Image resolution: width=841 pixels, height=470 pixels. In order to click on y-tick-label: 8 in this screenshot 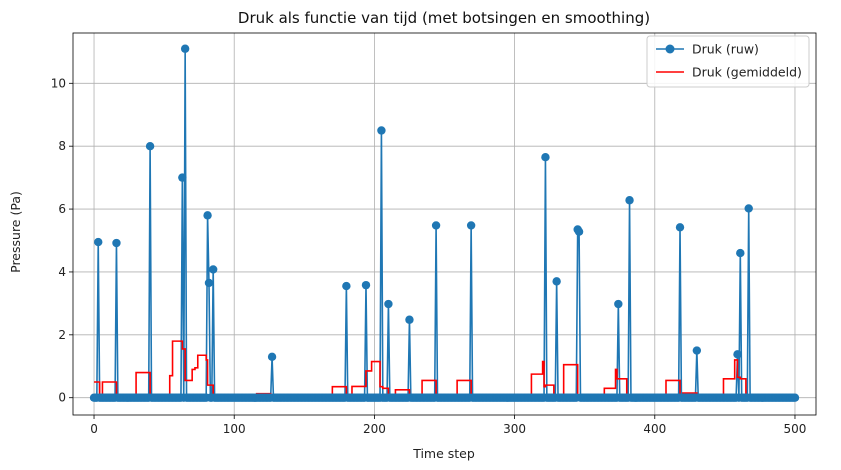, I will do `click(62, 146)`.